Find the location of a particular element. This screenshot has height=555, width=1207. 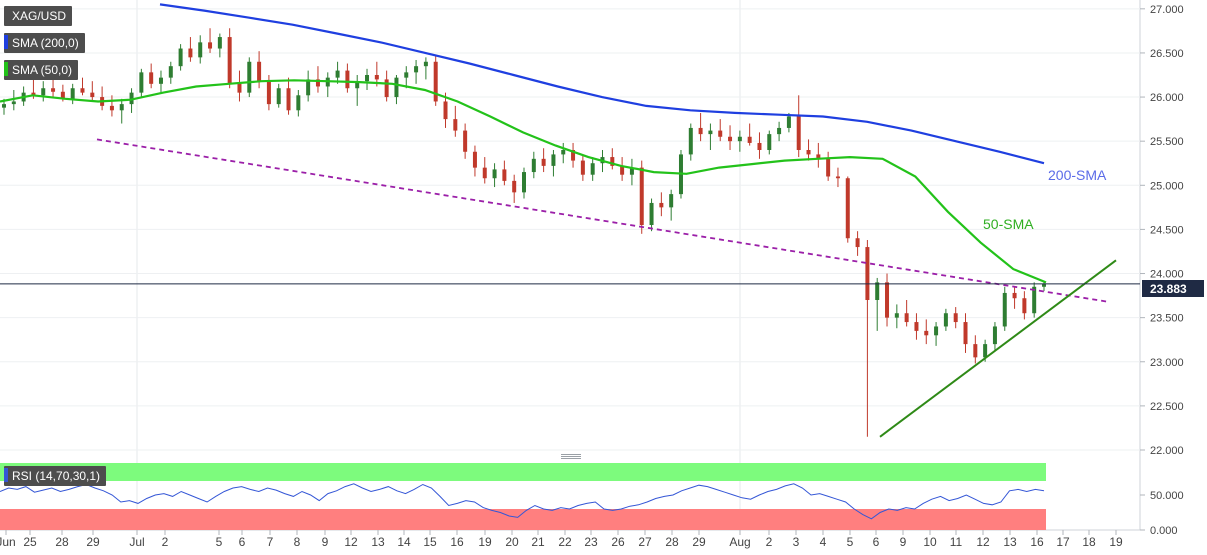

date-tick-label: 17 is located at coordinates (1063, 542).